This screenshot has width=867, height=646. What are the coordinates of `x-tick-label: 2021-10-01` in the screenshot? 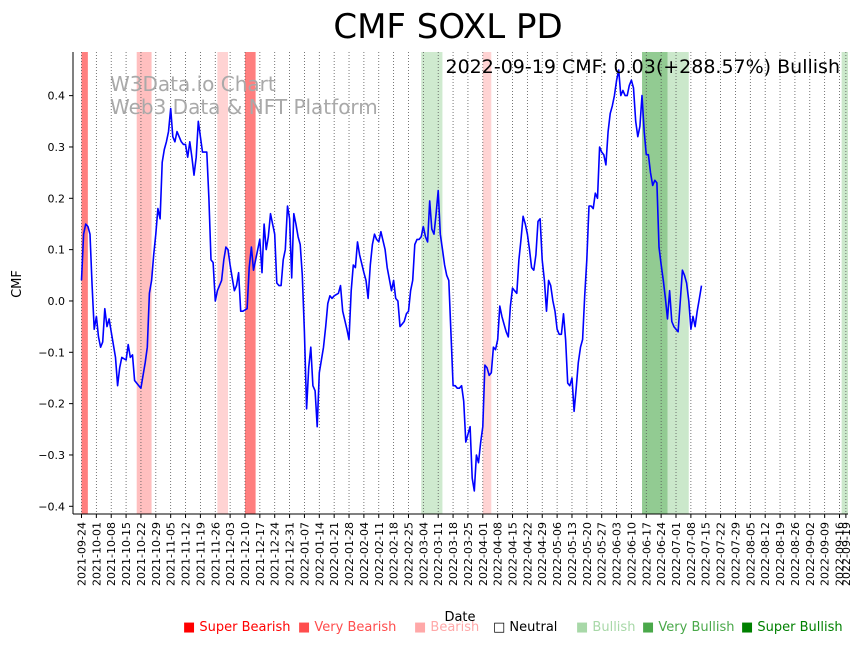 It's located at (96, 554).